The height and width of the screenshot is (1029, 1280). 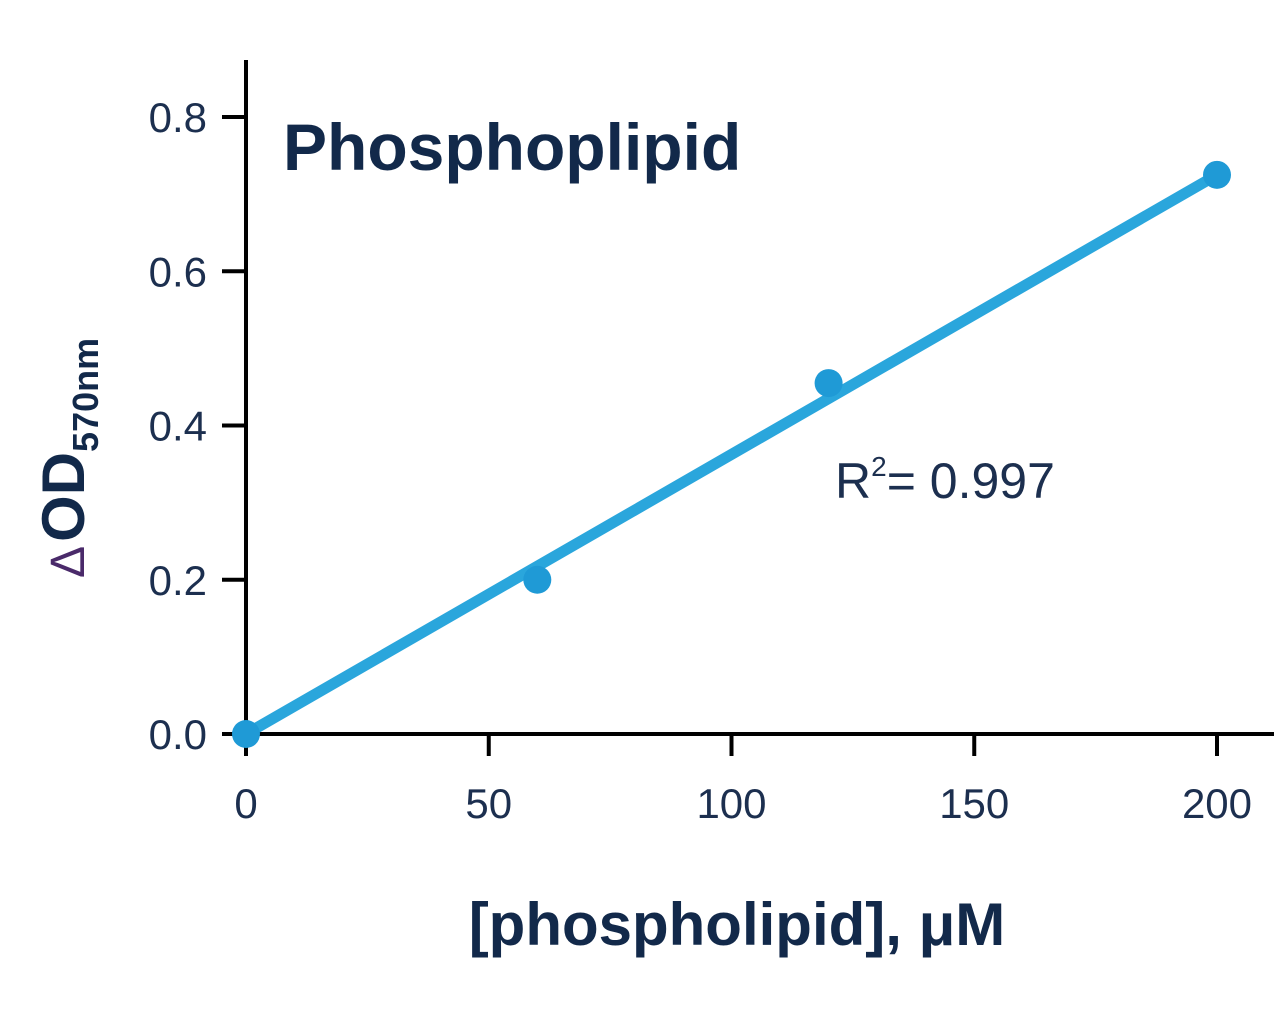 I want to click on x-tick-label: 150, so click(x=974, y=803).